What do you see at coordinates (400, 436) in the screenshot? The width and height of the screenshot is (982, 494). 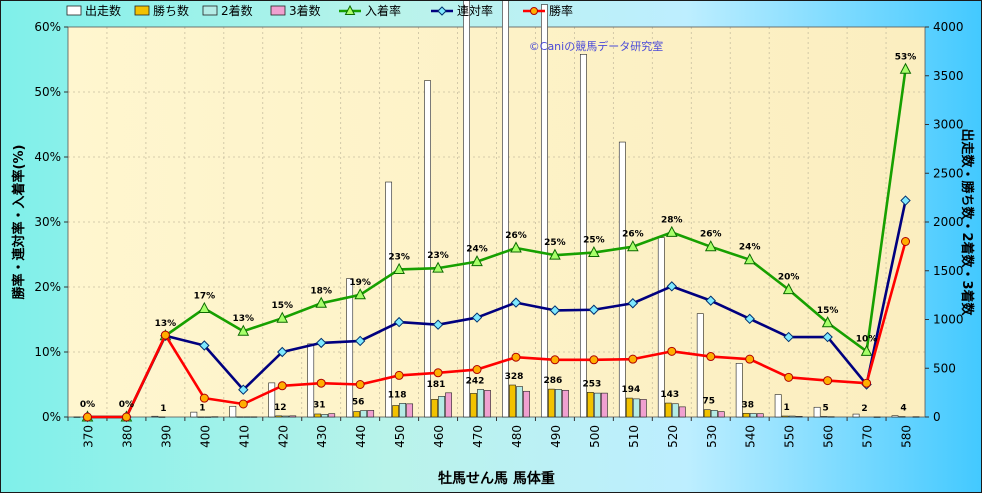 I see `x-tick-label: 450` at bounding box center [400, 436].